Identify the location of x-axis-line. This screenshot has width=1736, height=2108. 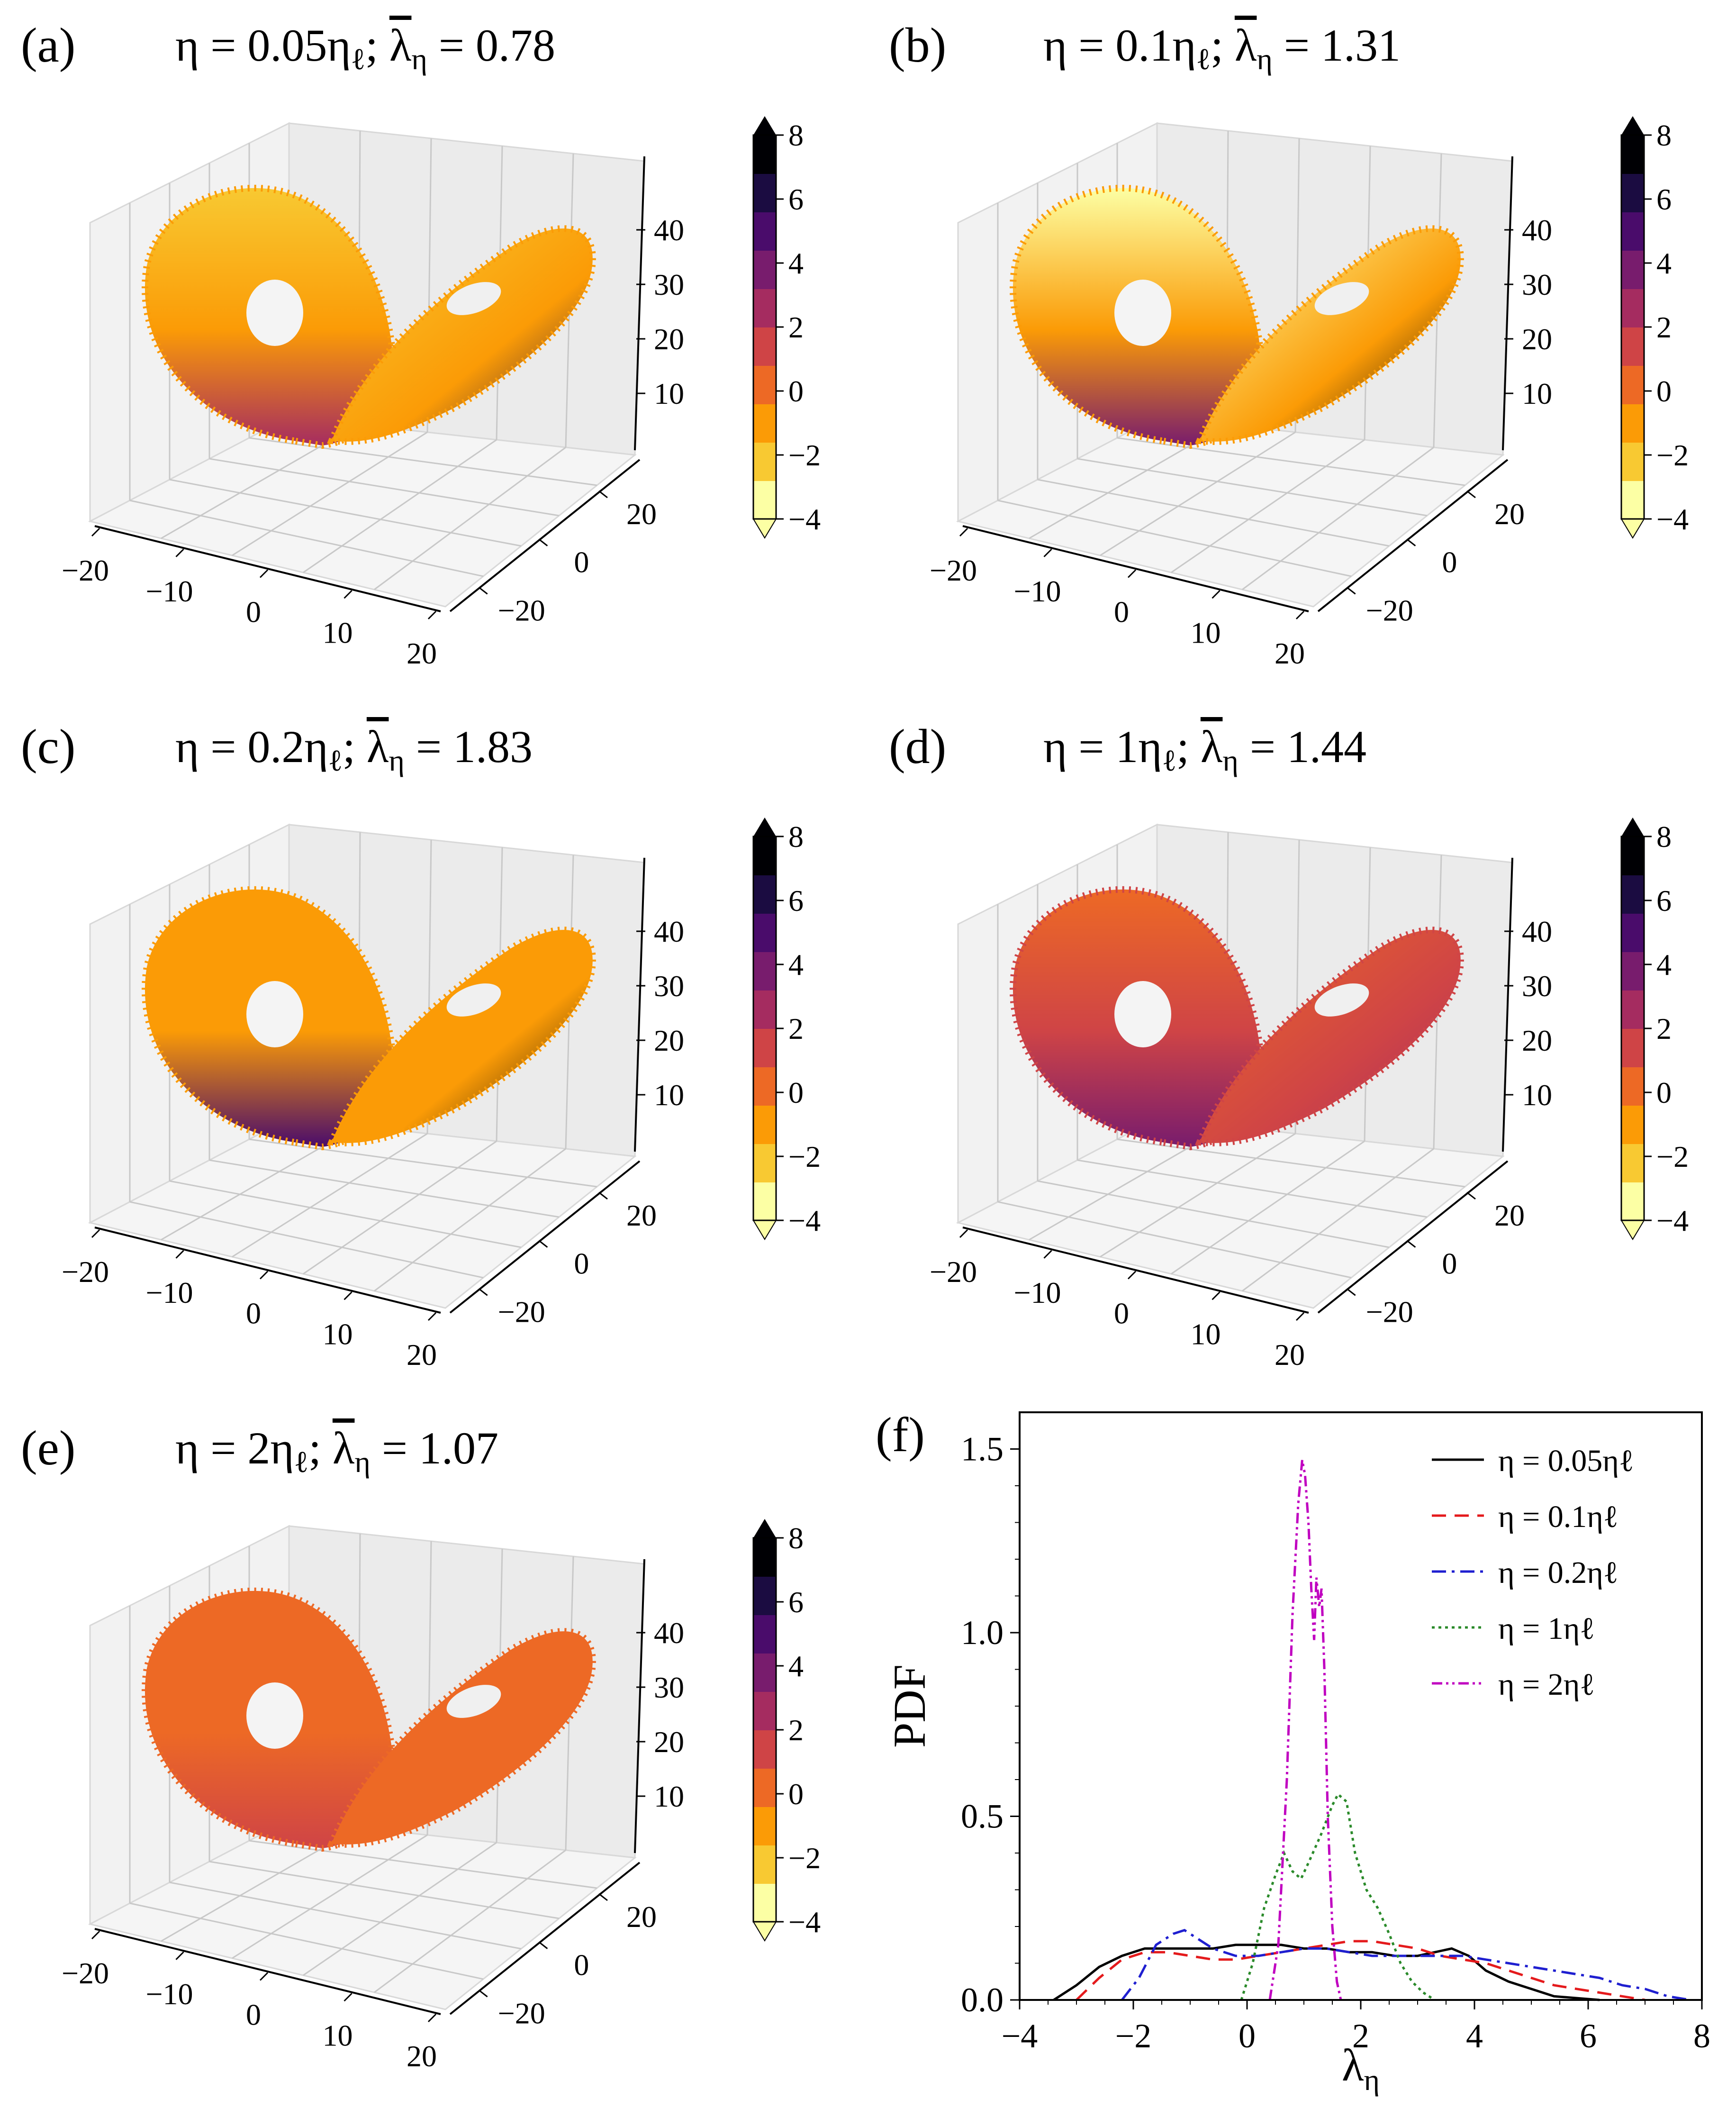
(1135, 568).